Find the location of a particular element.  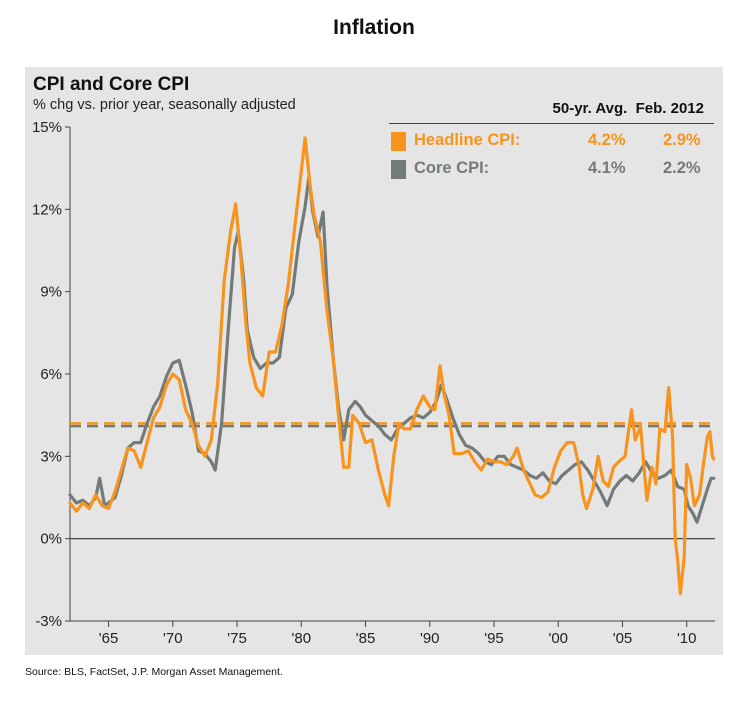

y-tick-label: 9% is located at coordinates (51, 292).